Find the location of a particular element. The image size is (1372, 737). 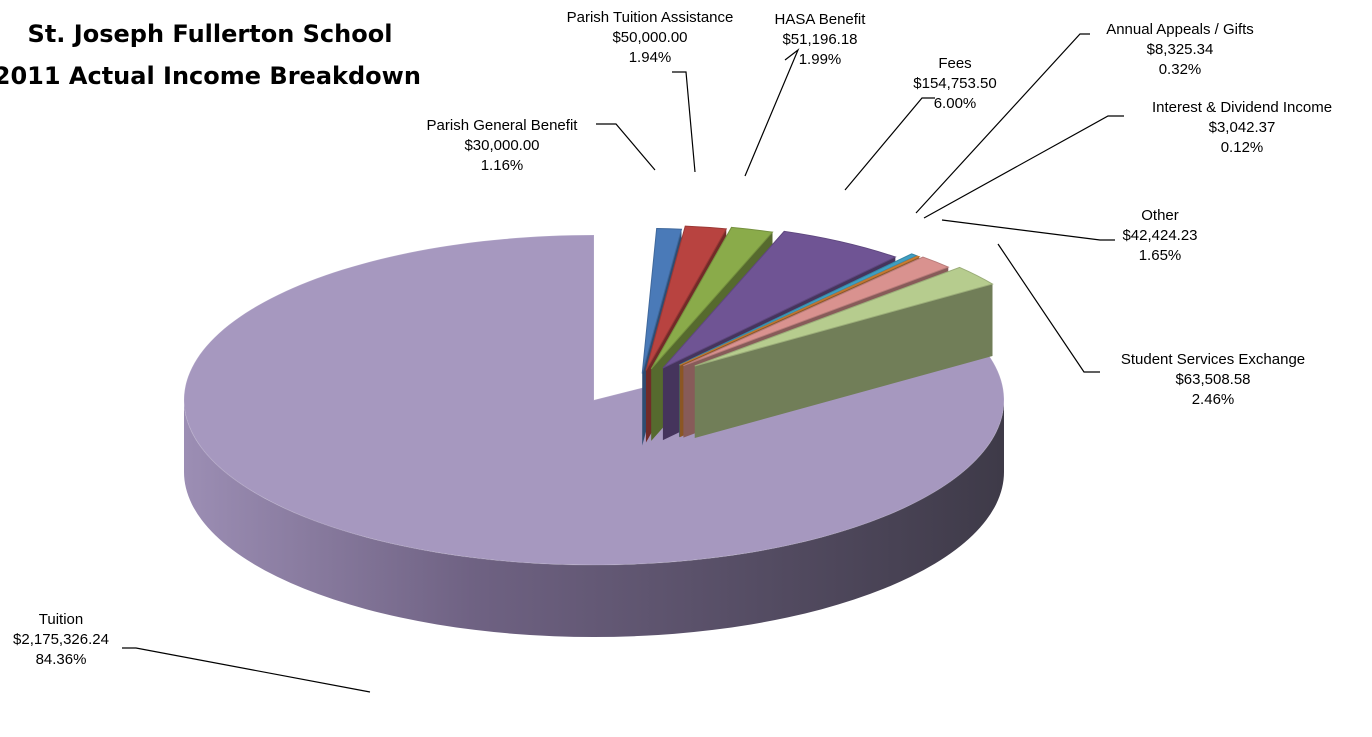

slice-percent: 1.94% is located at coordinates (650, 57).